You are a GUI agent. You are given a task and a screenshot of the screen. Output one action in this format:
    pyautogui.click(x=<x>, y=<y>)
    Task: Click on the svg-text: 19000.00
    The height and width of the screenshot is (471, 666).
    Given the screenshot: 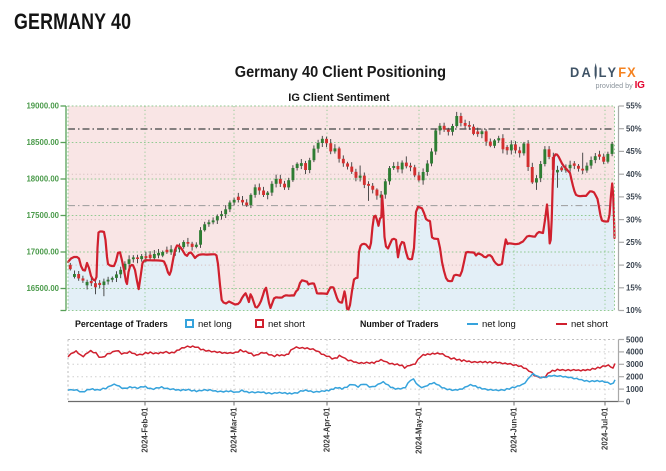 What is the action you would take?
    pyautogui.click(x=42, y=106)
    